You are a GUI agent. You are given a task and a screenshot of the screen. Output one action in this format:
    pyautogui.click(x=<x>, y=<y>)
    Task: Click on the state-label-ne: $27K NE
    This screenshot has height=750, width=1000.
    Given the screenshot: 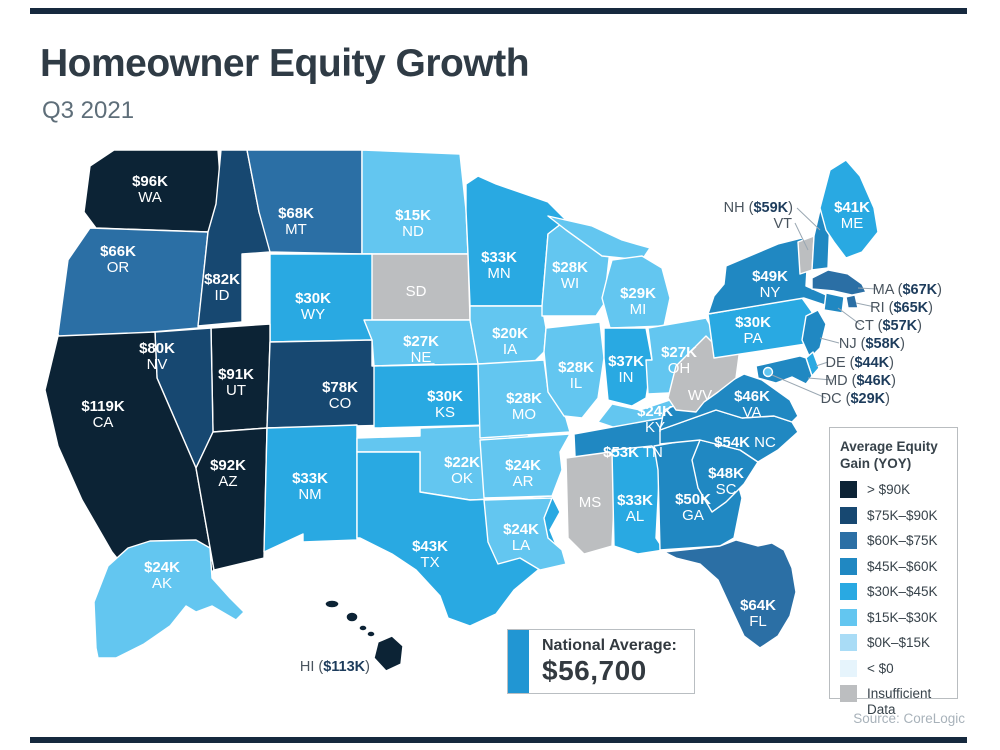 What is the action you would take?
    pyautogui.click(x=421, y=349)
    